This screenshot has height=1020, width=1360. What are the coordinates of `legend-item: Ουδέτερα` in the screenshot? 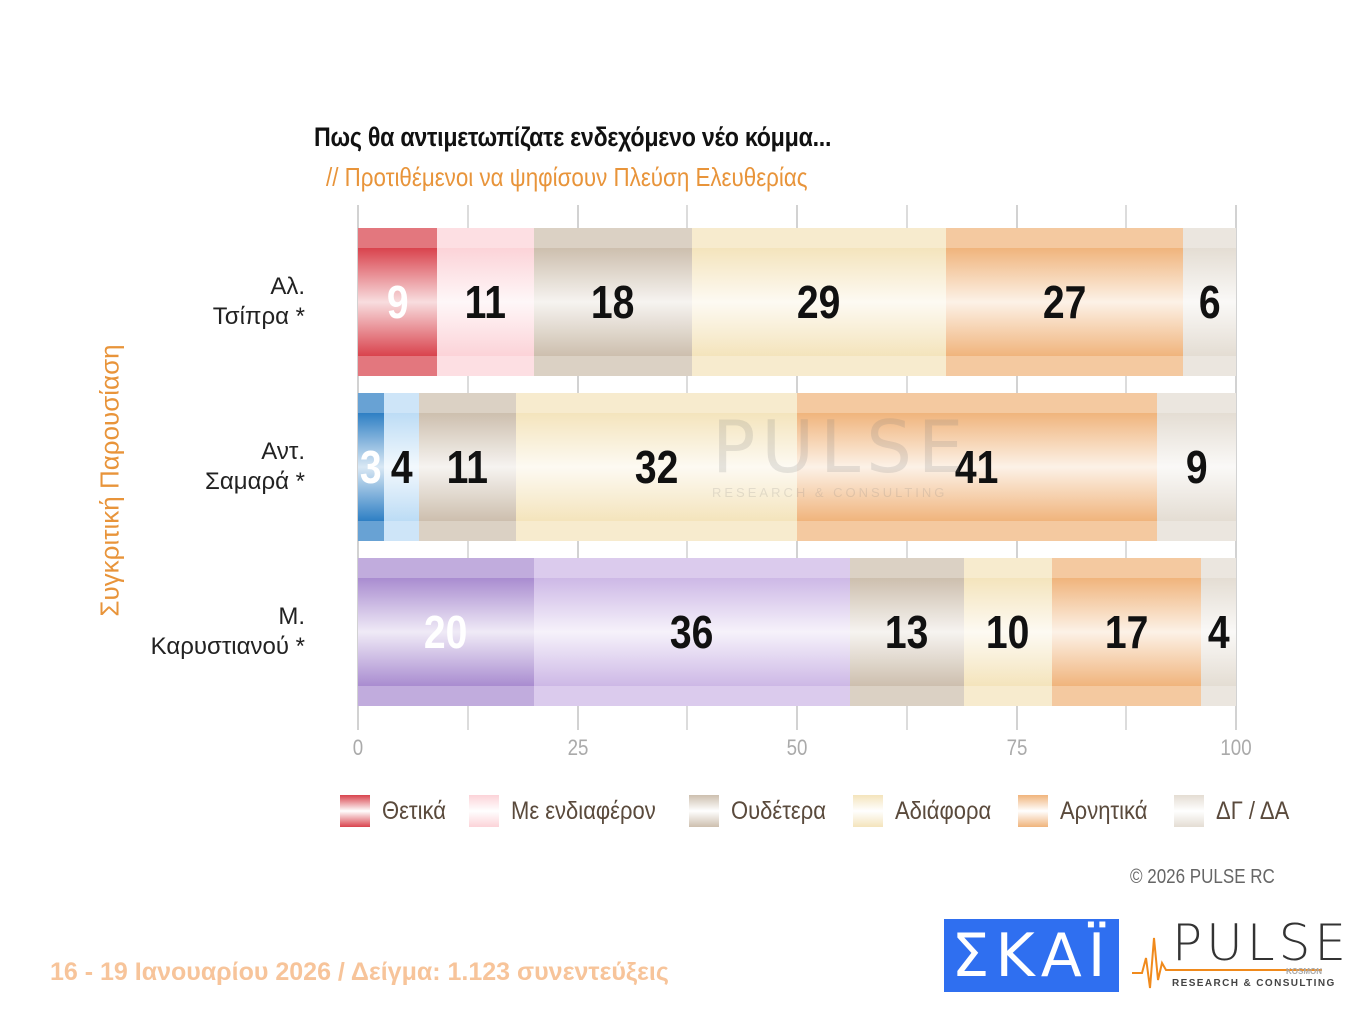 It's located at (764, 811).